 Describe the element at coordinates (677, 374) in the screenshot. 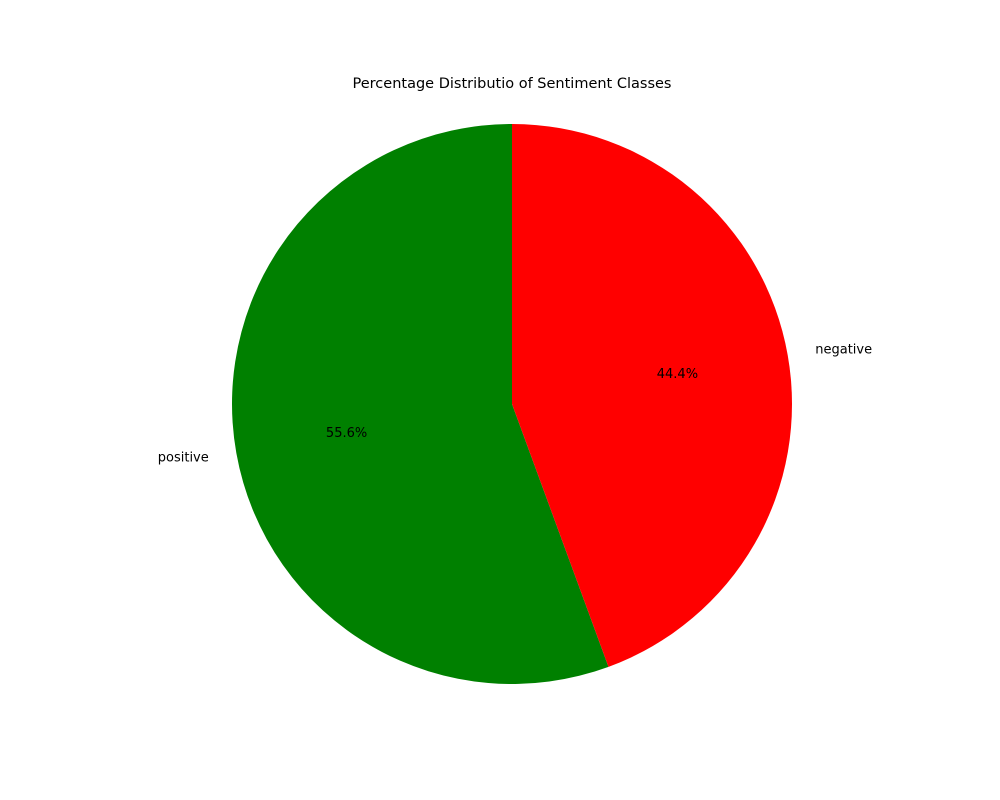

I see `pct-label-negative: 44.4%` at that location.